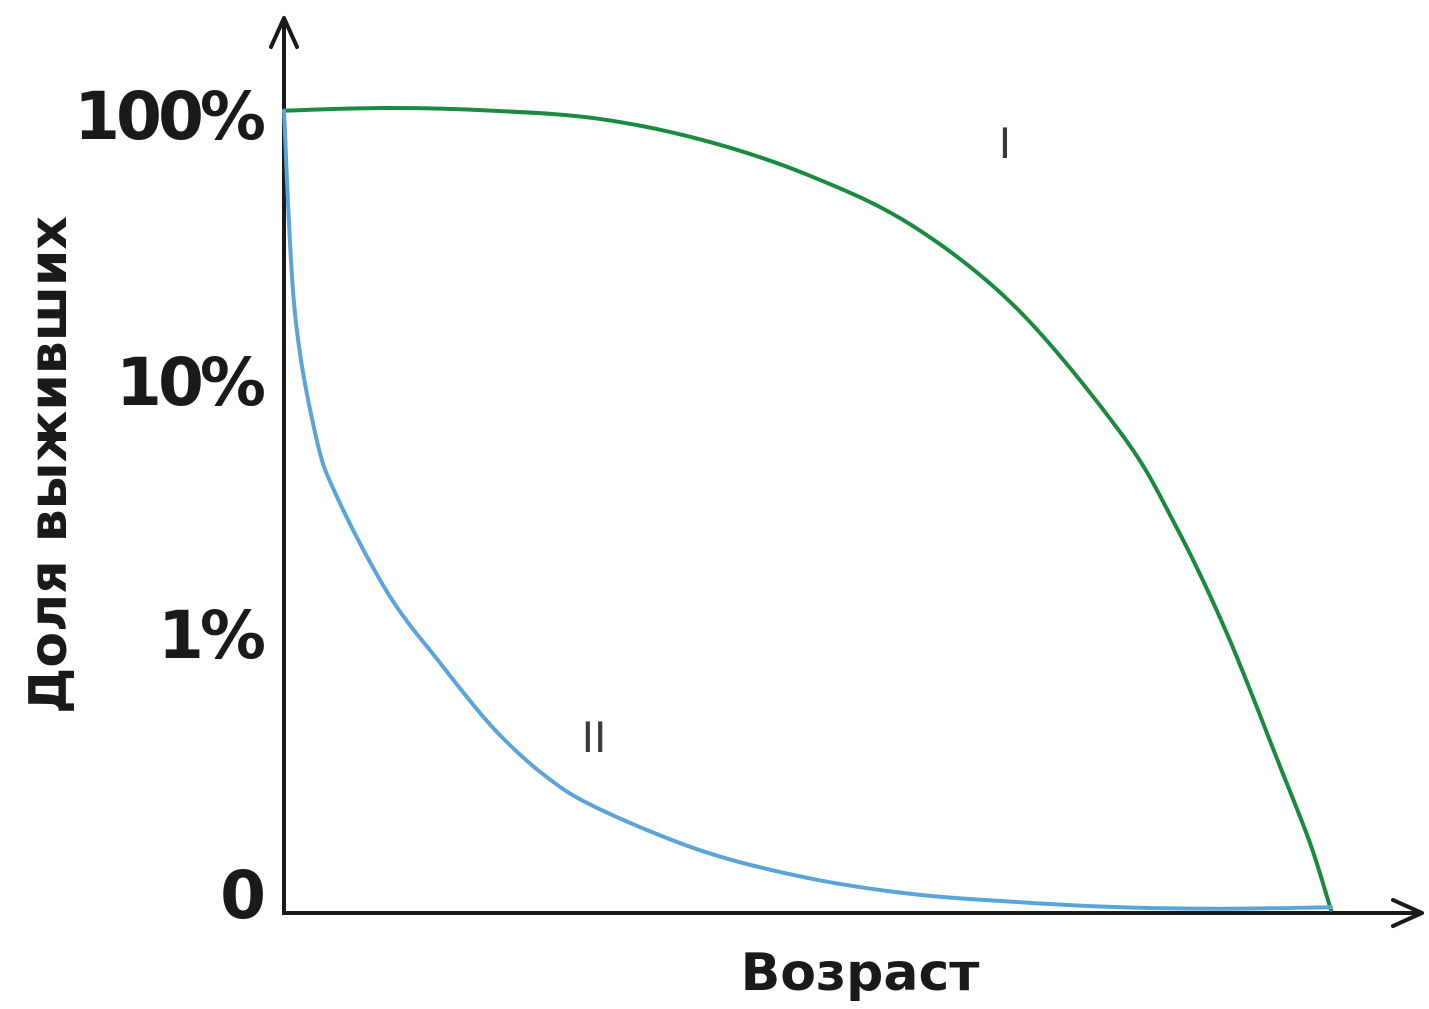 This screenshot has width=1429, height=1009. What do you see at coordinates (860, 973) in the screenshot?
I see `x-axis-title: Возраст` at bounding box center [860, 973].